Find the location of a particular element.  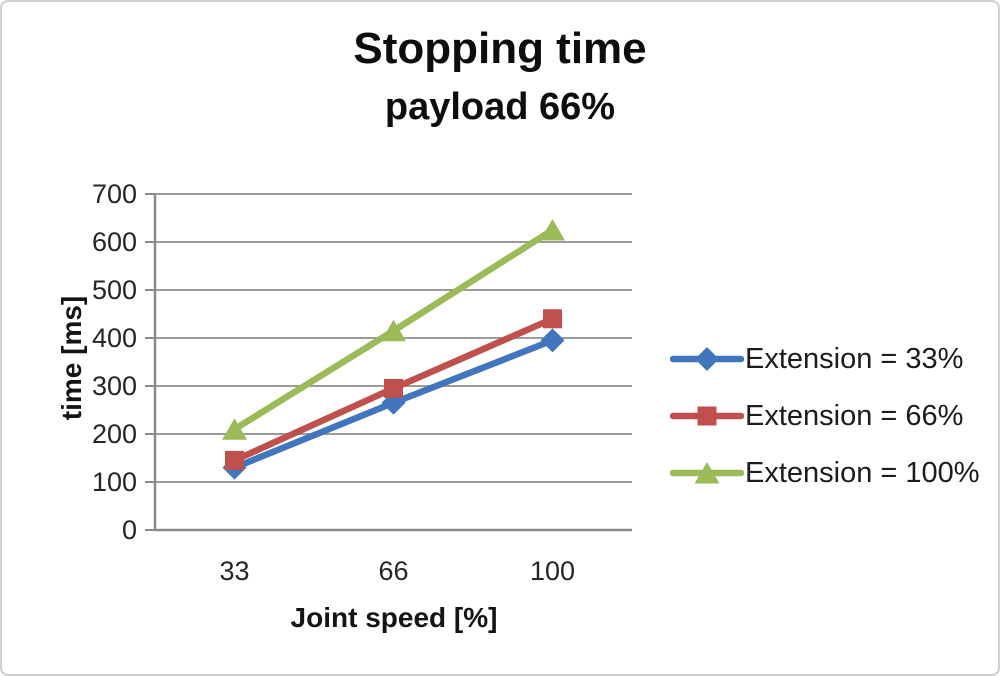

legend-marker-diamond is located at coordinates (707, 359).